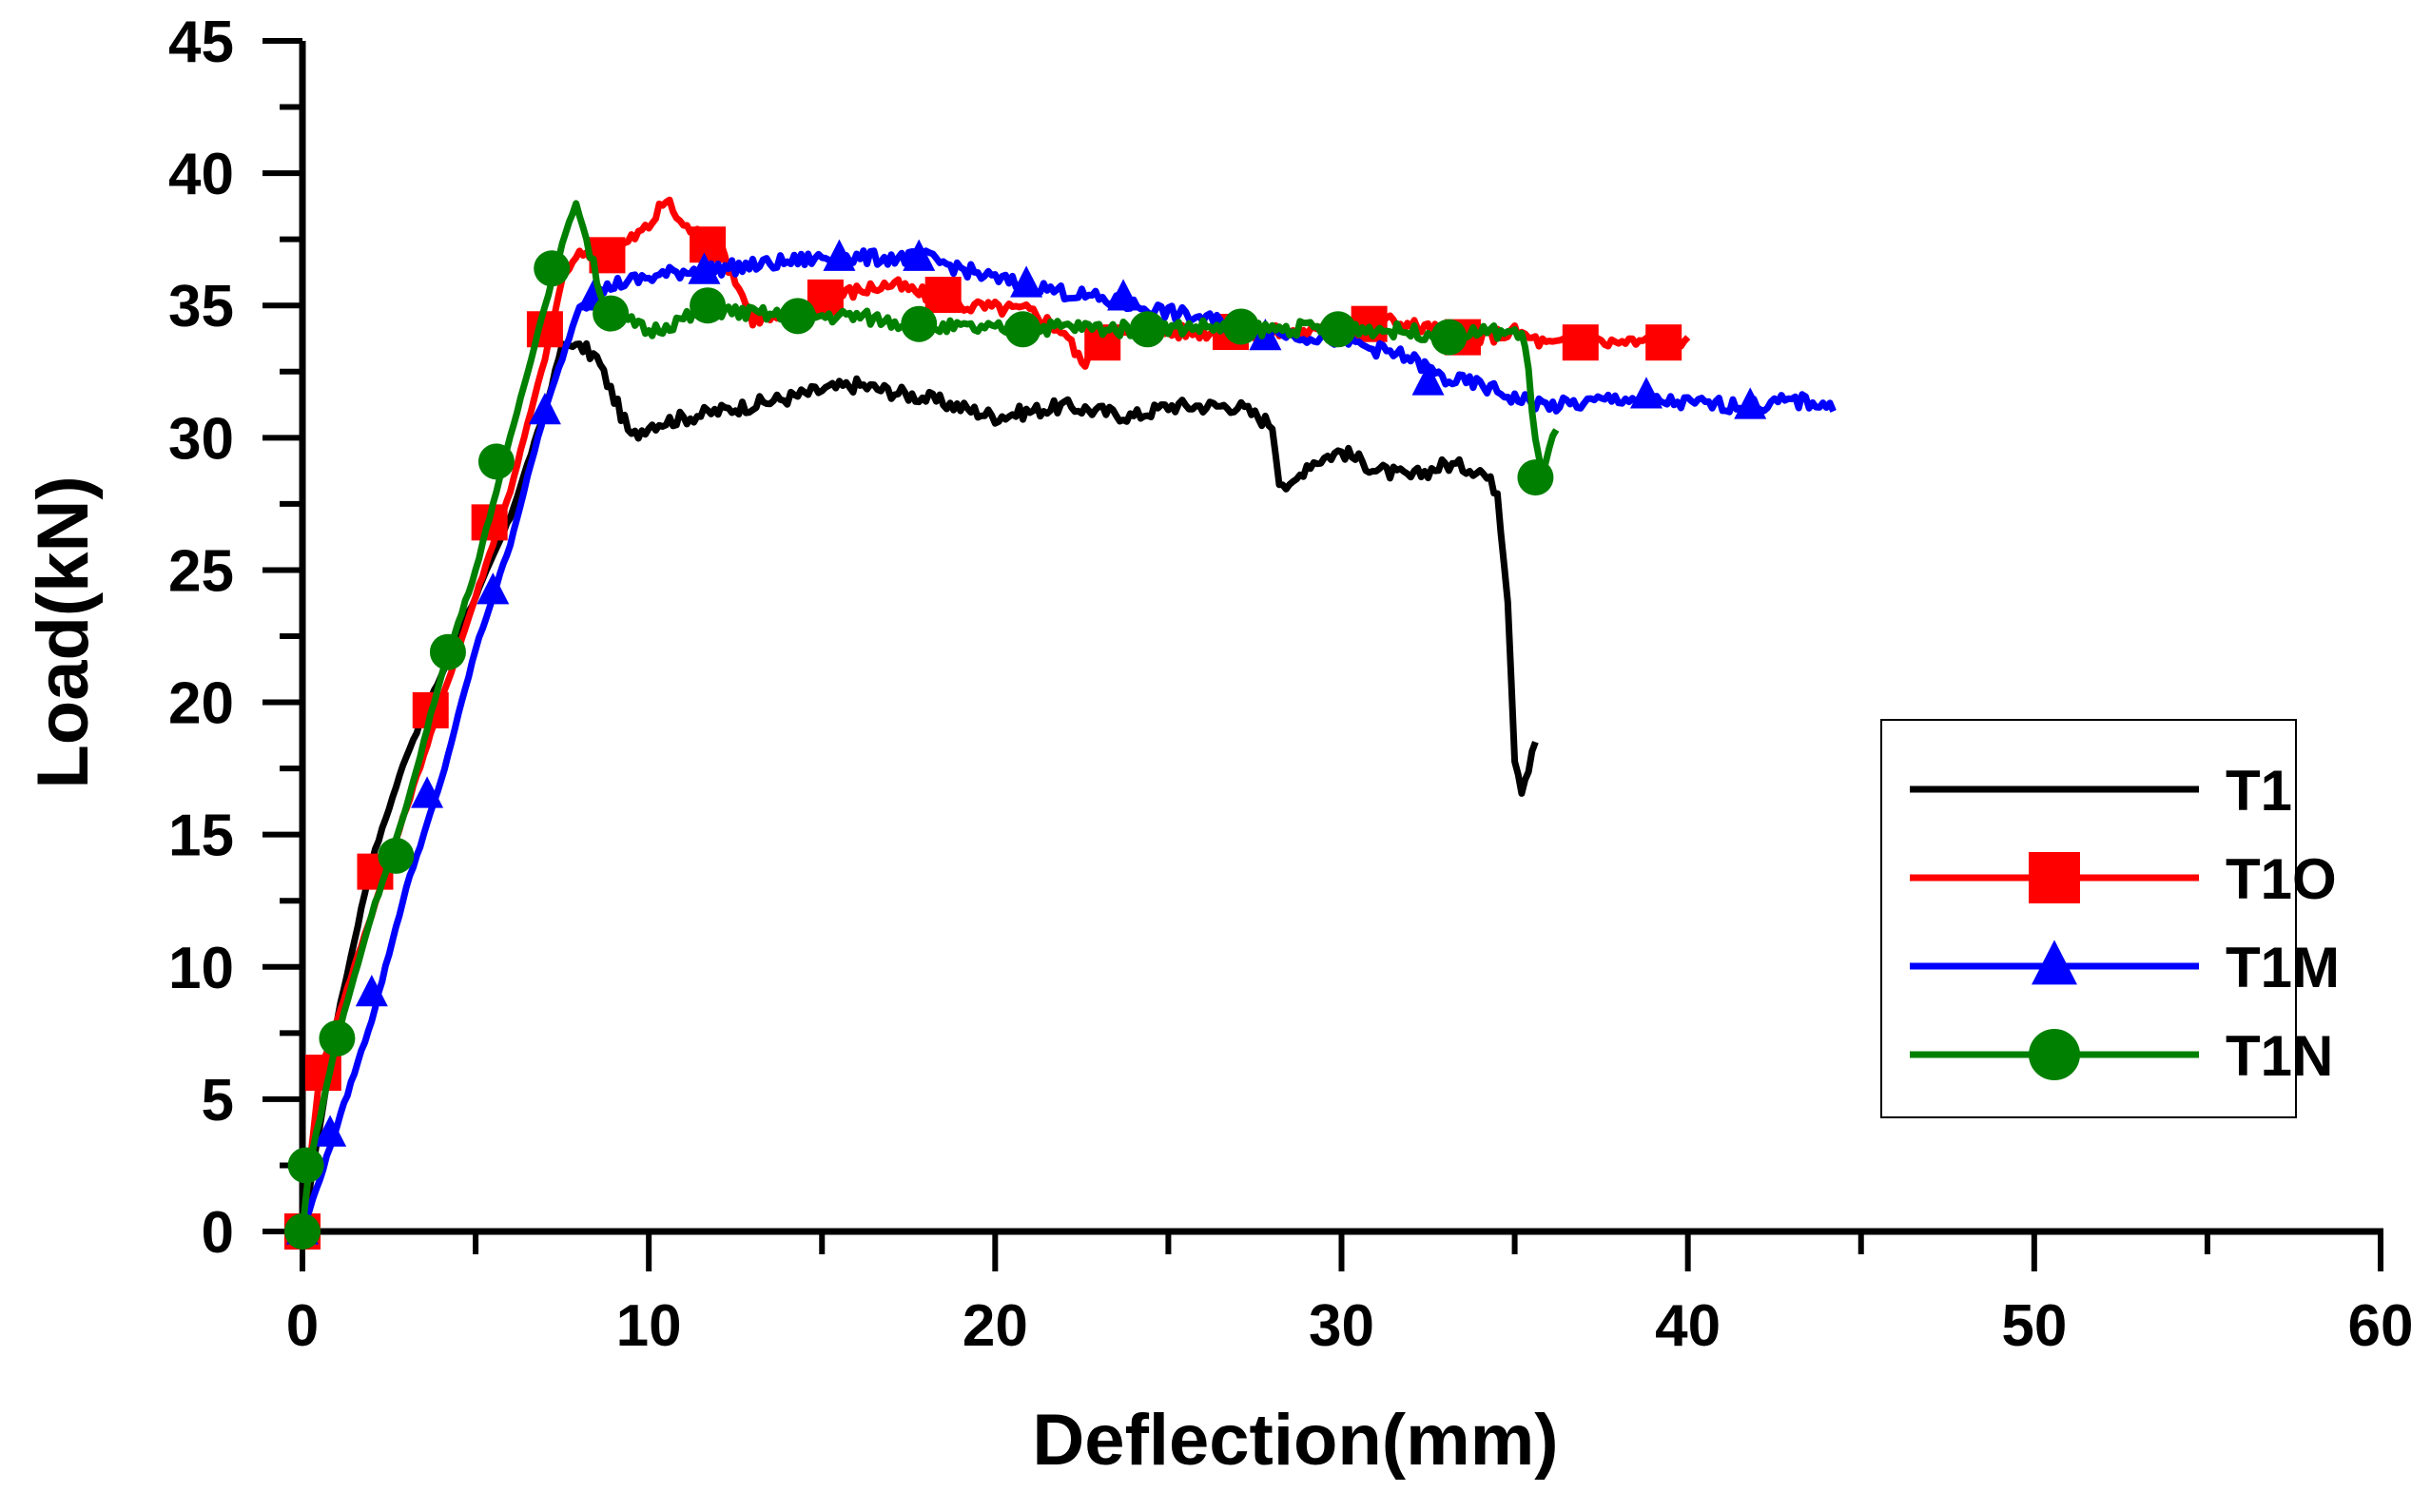  I want to click on x-tick-label: 0, so click(302, 1326).